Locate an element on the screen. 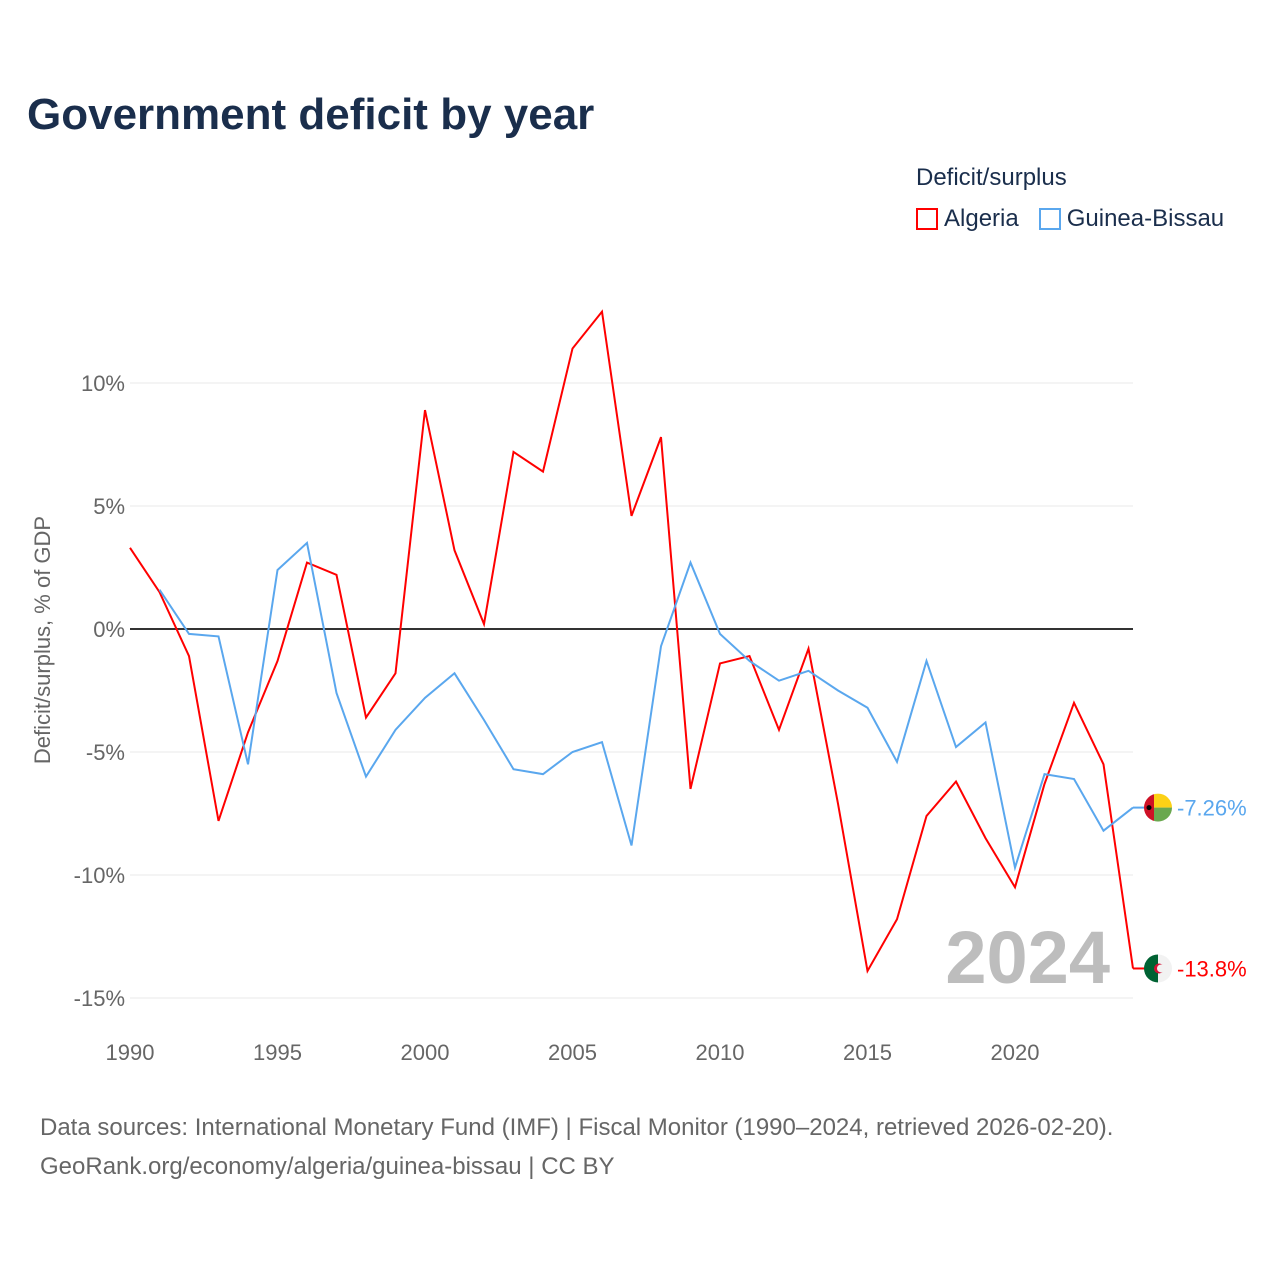 This screenshot has height=1280, width=1280. legend: Algeria Guinea-Bissau is located at coordinates (1070, 219).